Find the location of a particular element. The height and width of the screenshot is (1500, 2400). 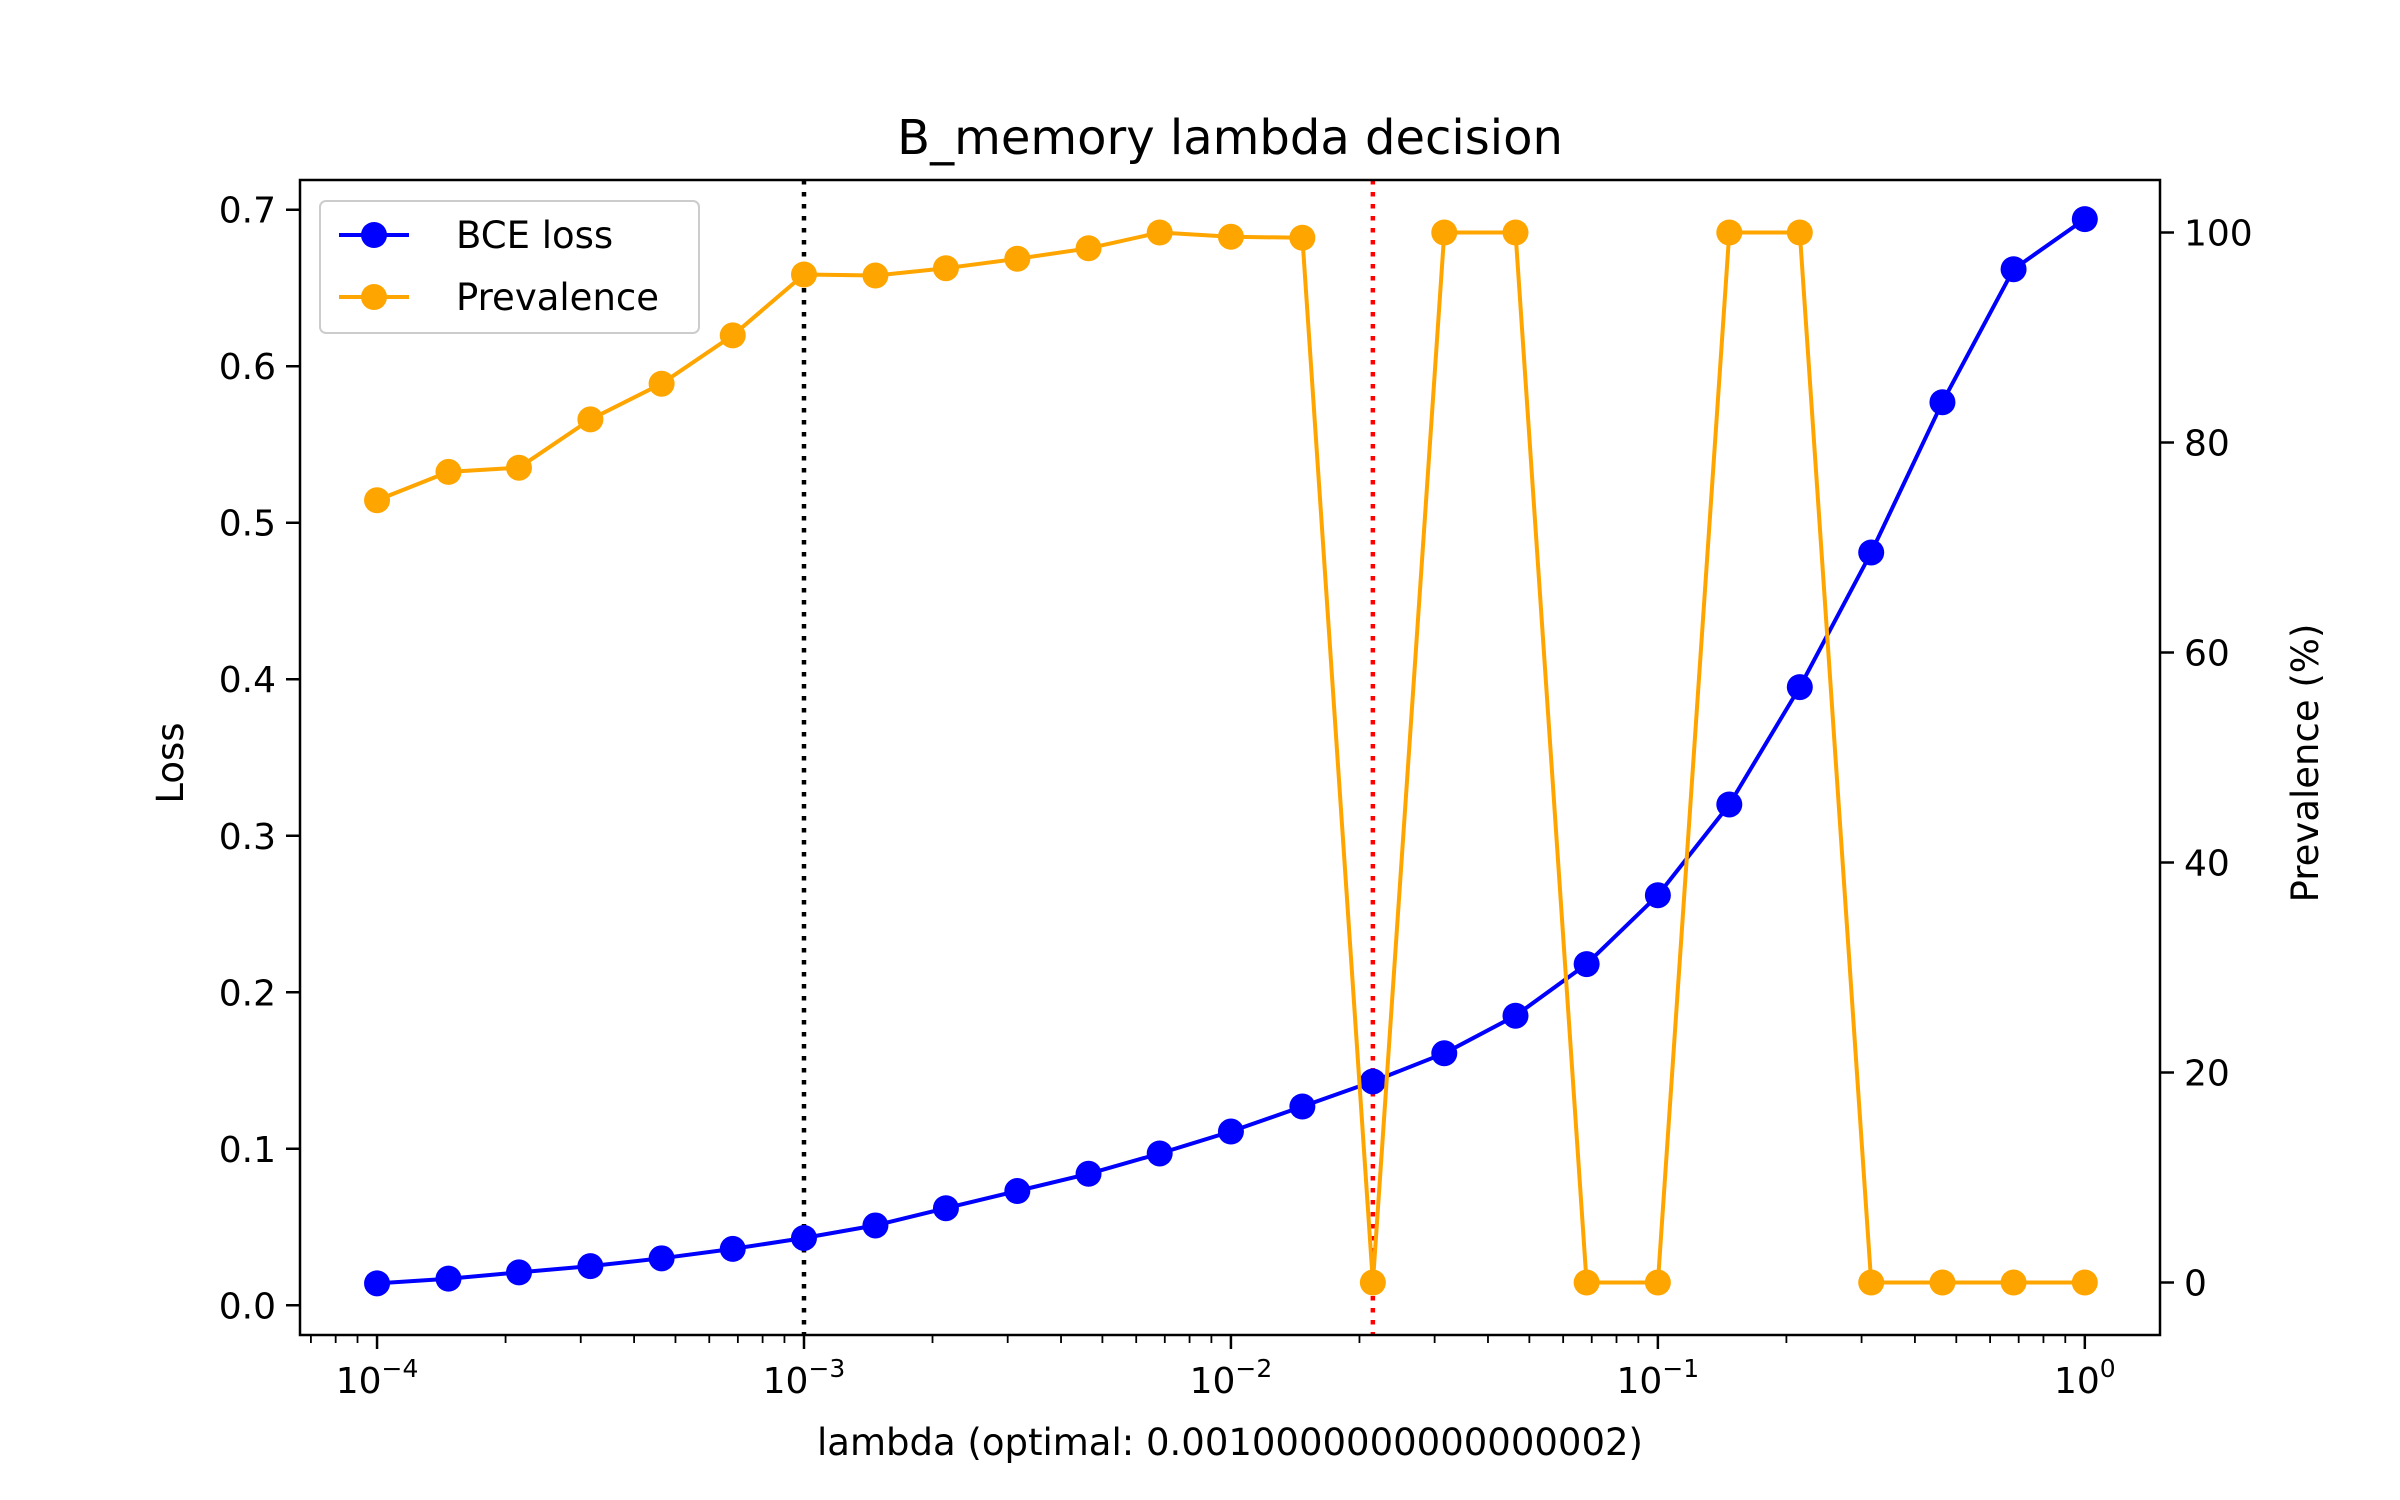

legend-label-bce-loss: BCE loss is located at coordinates (534, 235).